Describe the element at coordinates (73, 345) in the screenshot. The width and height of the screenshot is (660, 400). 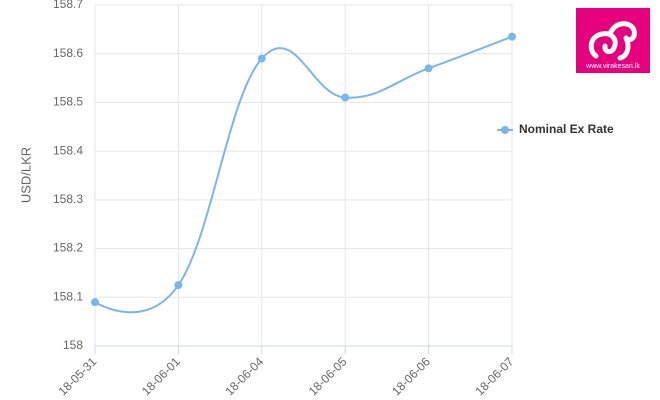
I see `y-tick-label: 158` at that location.